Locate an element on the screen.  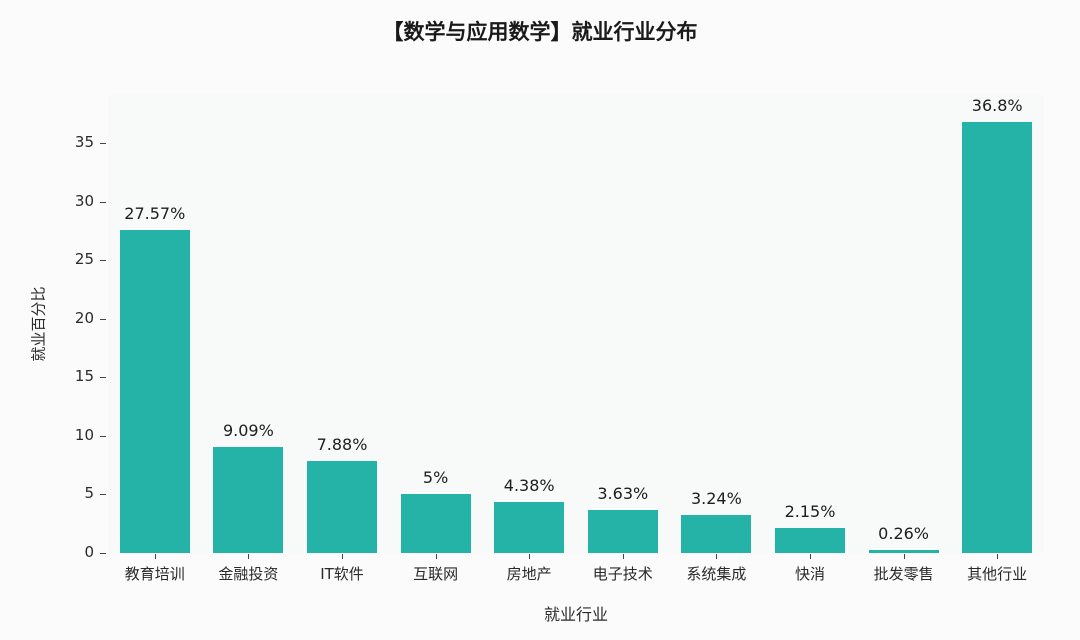
bar-value-label: 9.09% is located at coordinates (248, 430).